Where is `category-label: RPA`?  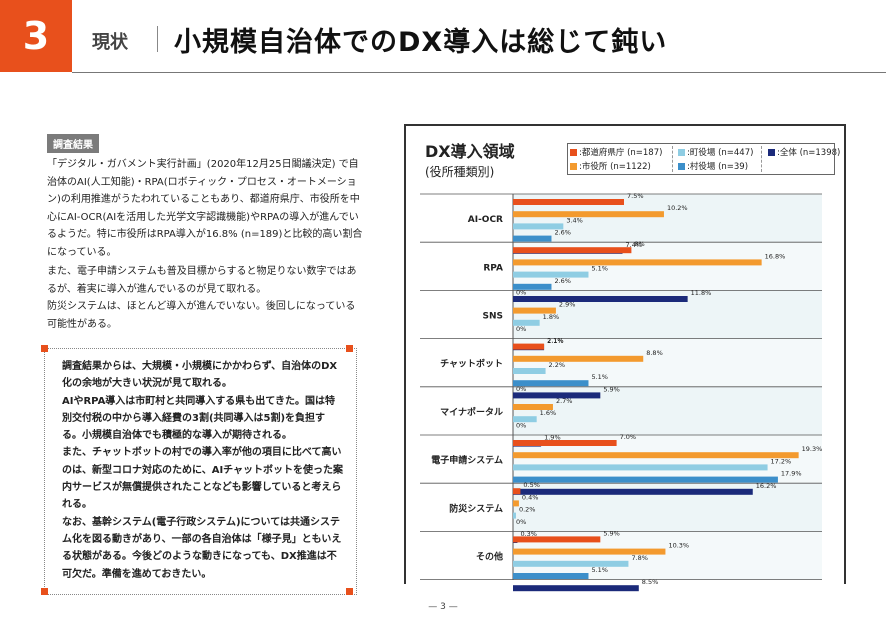 category-label: RPA is located at coordinates (493, 268).